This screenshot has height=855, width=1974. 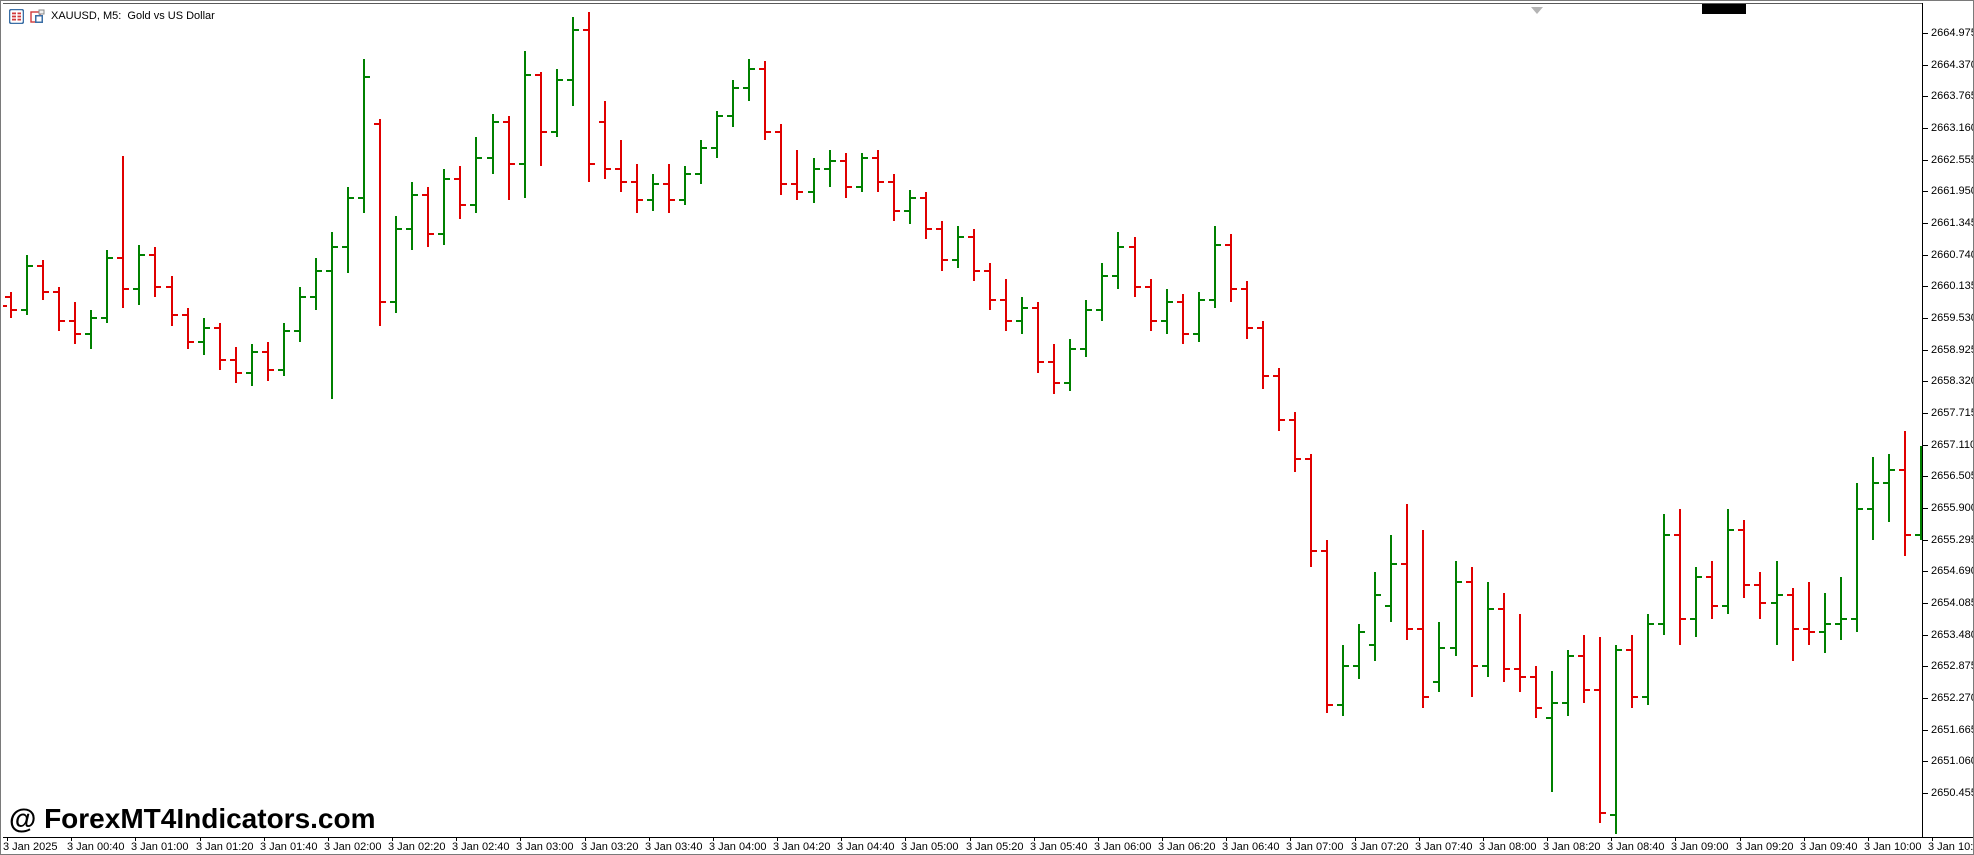 What do you see at coordinates (353, 847) in the screenshot?
I see `time-axis-label: 3 Jan 02:00` at bounding box center [353, 847].